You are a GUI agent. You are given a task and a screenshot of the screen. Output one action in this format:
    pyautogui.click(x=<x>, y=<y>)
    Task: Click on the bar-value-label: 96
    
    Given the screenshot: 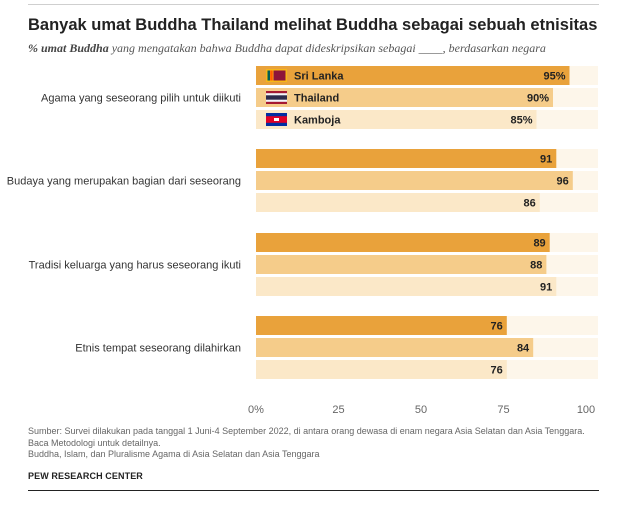 What is the action you would take?
    pyautogui.click(x=563, y=182)
    